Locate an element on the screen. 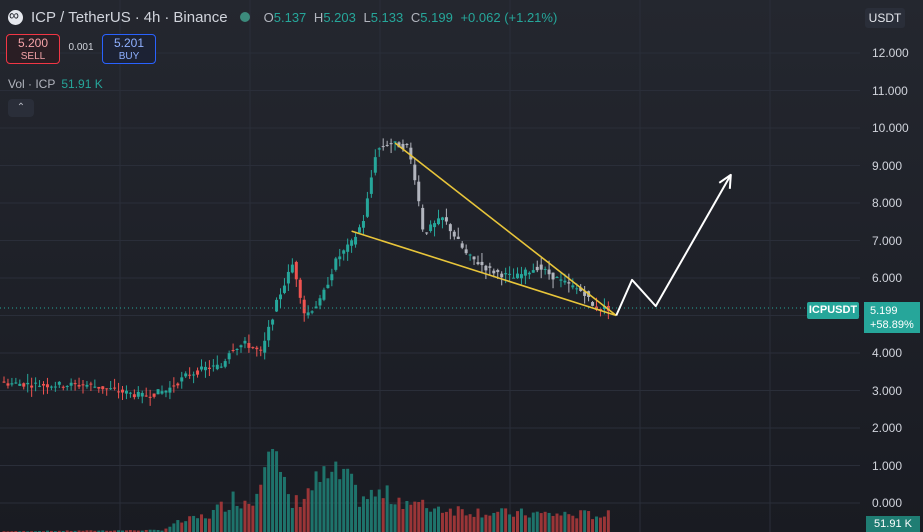  buy-button: 5.201 BUY is located at coordinates (129, 49).